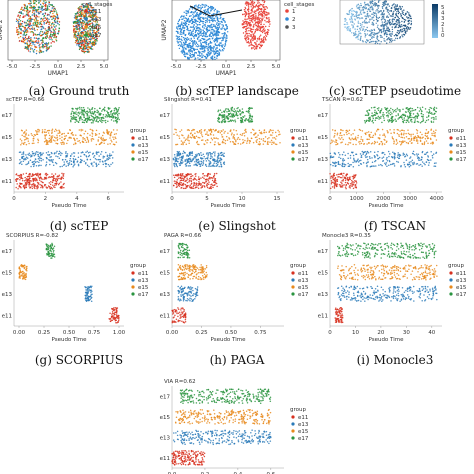 The width and height of the screenshot is (474, 474). What do you see at coordinates (109, 199) in the screenshot?
I see `chart-d-x-tick-label: 6` at bounding box center [109, 199].